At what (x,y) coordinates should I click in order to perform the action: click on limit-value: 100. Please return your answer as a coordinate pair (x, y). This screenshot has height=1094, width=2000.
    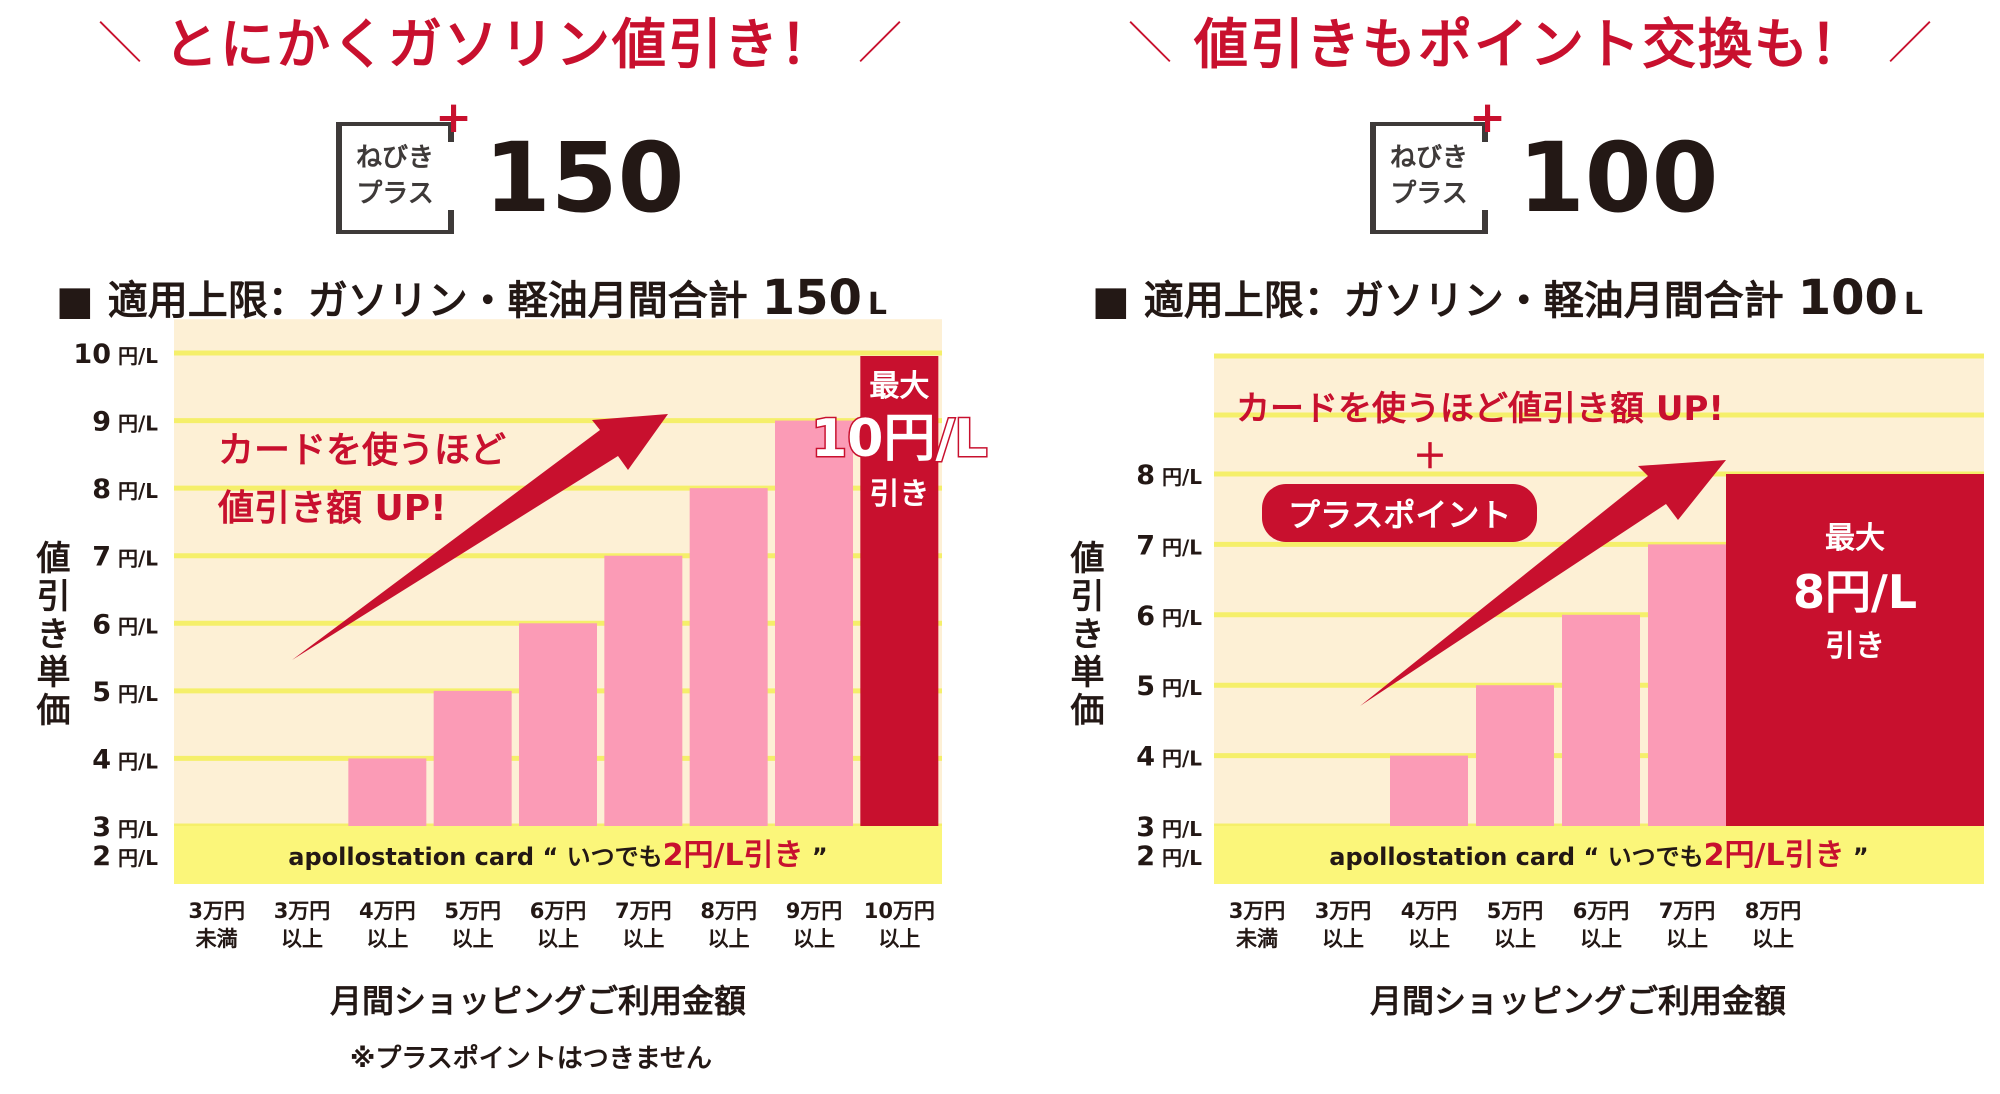
    Looking at the image, I should click on (1847, 298).